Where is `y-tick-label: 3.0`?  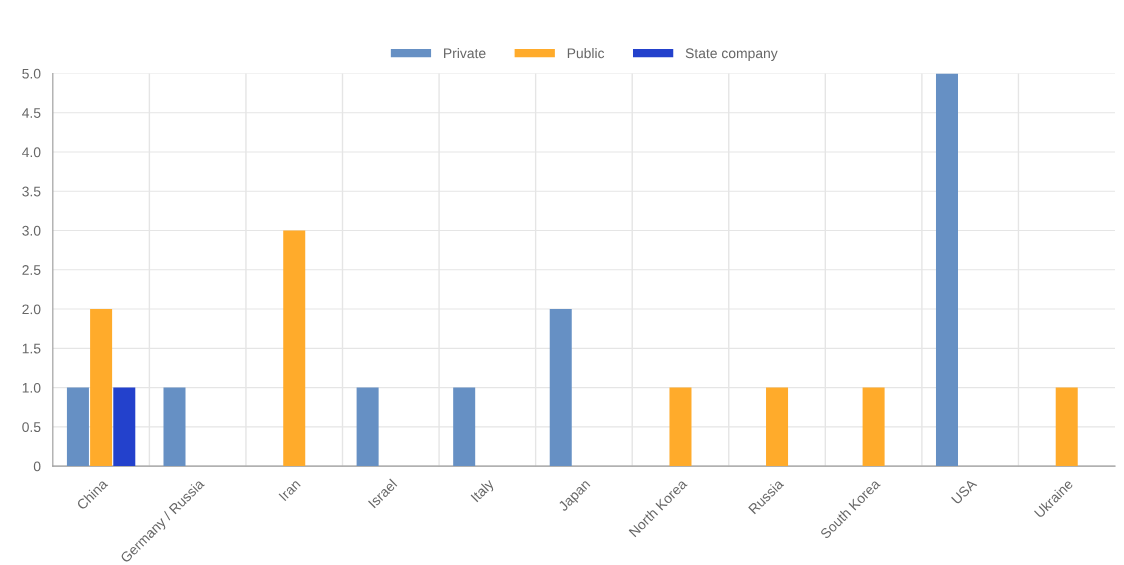 y-tick-label: 3.0 is located at coordinates (31, 230).